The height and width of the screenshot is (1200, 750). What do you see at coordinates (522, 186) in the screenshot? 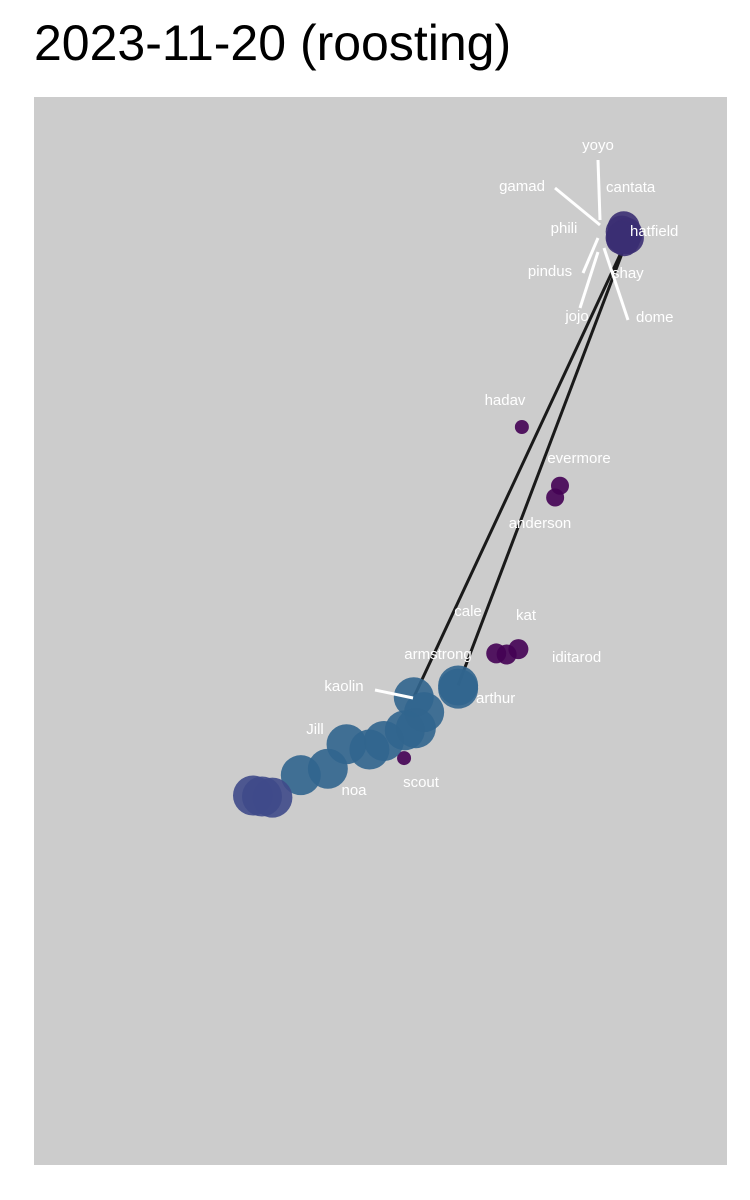
I see `point-label-gamad: gamad` at bounding box center [522, 186].